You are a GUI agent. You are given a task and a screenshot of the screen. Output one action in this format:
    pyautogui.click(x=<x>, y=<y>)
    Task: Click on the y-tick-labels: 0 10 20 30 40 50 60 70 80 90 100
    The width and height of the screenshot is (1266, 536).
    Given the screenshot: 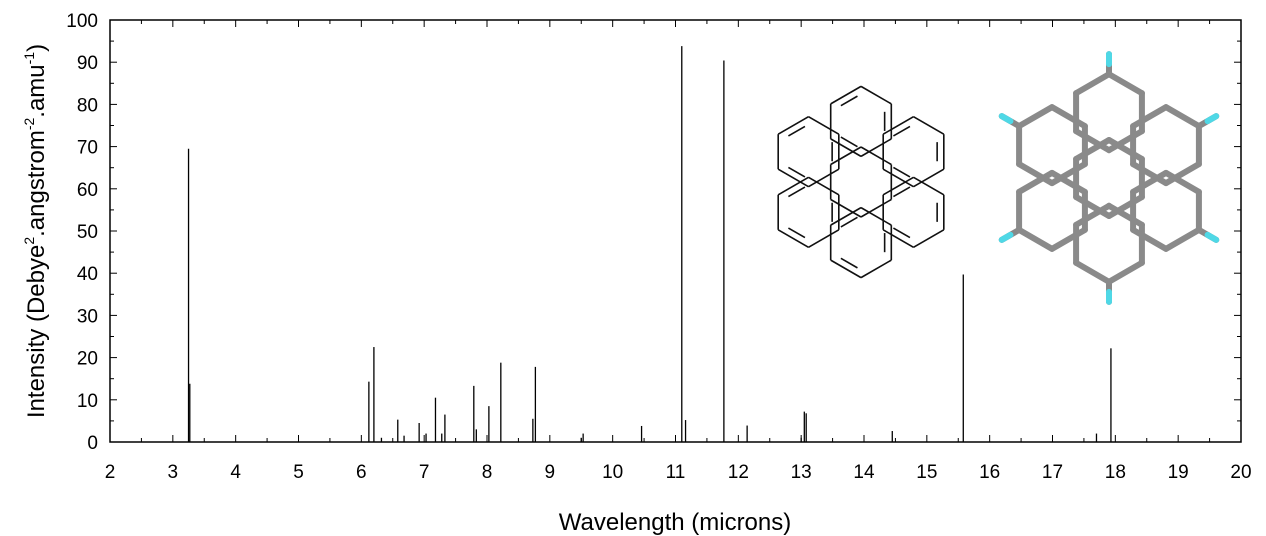 What is the action you would take?
    pyautogui.click(x=82, y=232)
    